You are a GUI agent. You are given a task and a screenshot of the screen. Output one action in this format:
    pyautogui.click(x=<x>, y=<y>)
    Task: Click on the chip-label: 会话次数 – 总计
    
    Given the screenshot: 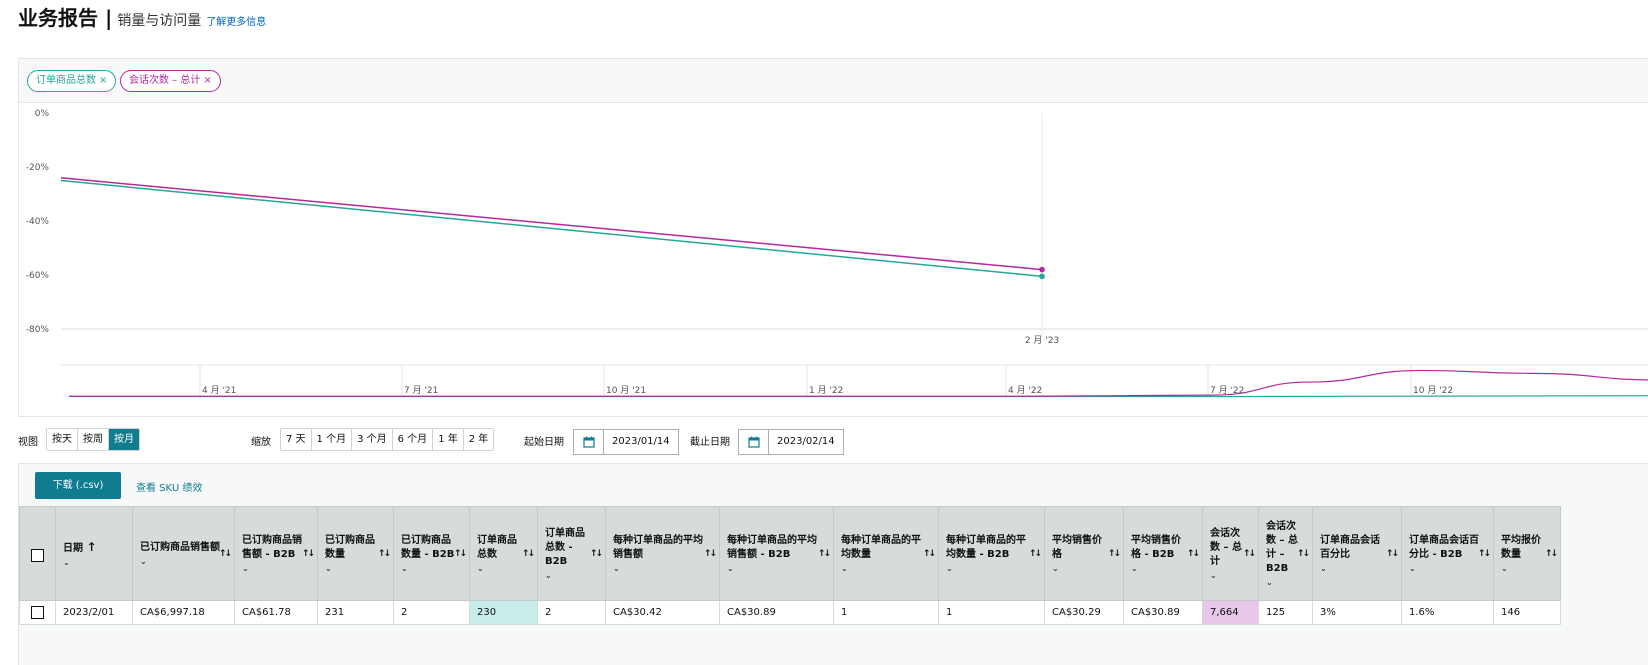 What is the action you would take?
    pyautogui.click(x=165, y=80)
    